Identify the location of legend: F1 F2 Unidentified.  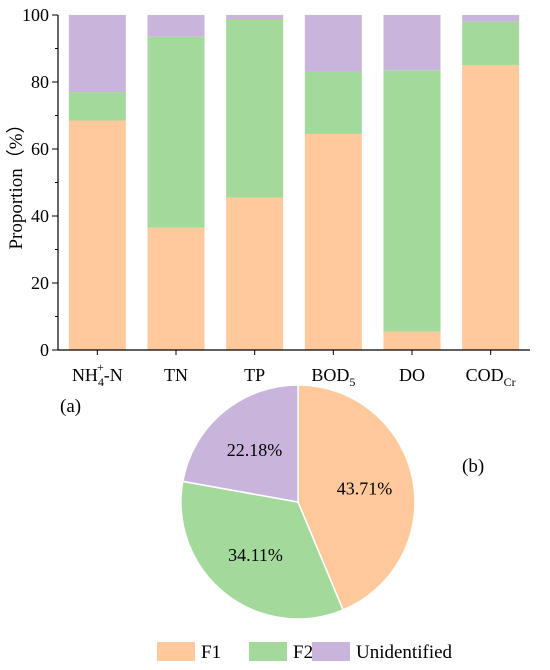
(305, 652).